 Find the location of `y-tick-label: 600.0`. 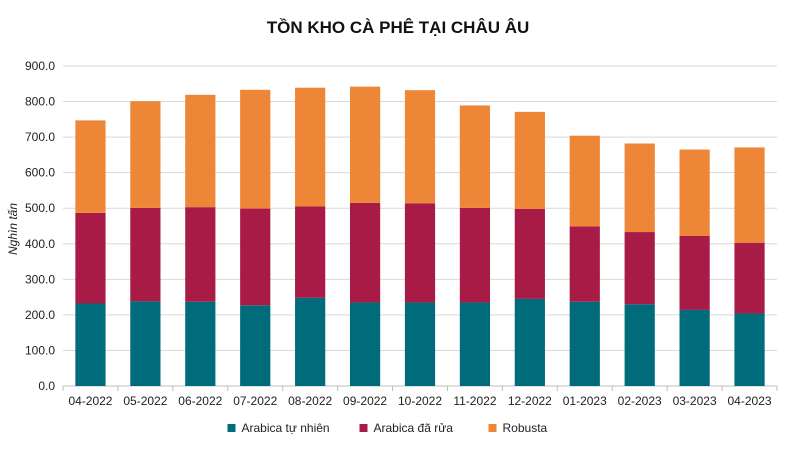

y-tick-label: 600.0 is located at coordinates (40, 173).